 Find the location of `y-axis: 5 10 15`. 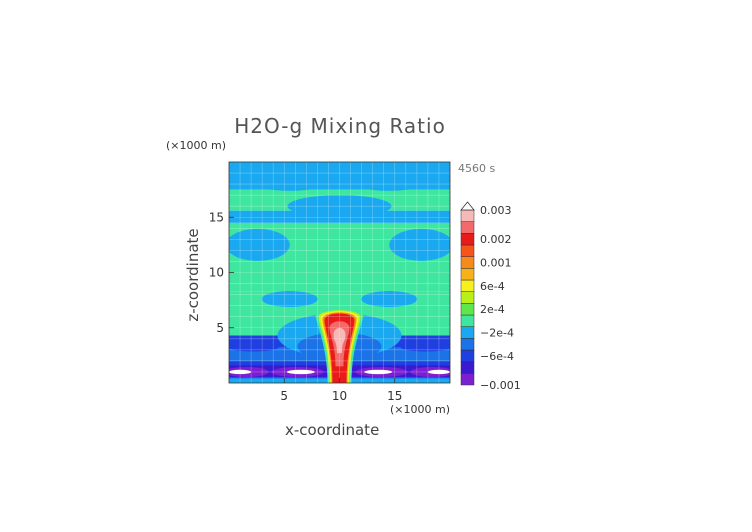

y-axis: 5 10 15 is located at coordinates (221, 272).